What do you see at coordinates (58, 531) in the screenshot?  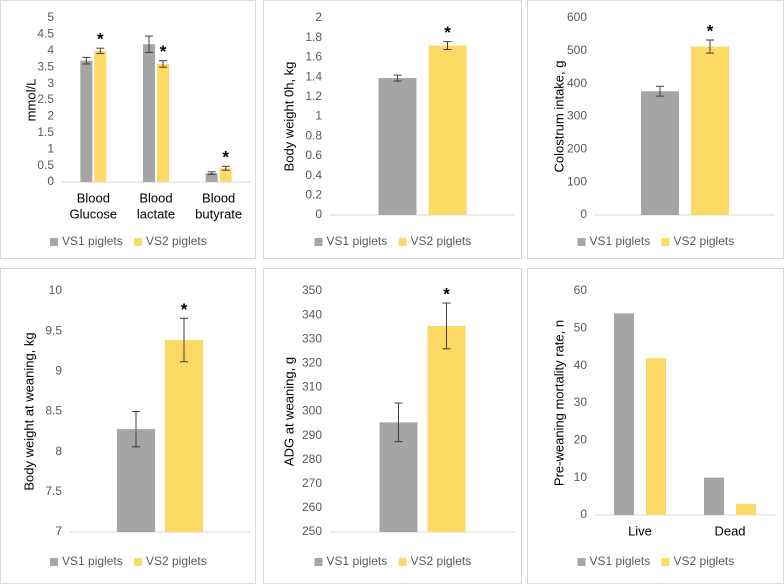 I see `y-tick-label: 7` at bounding box center [58, 531].